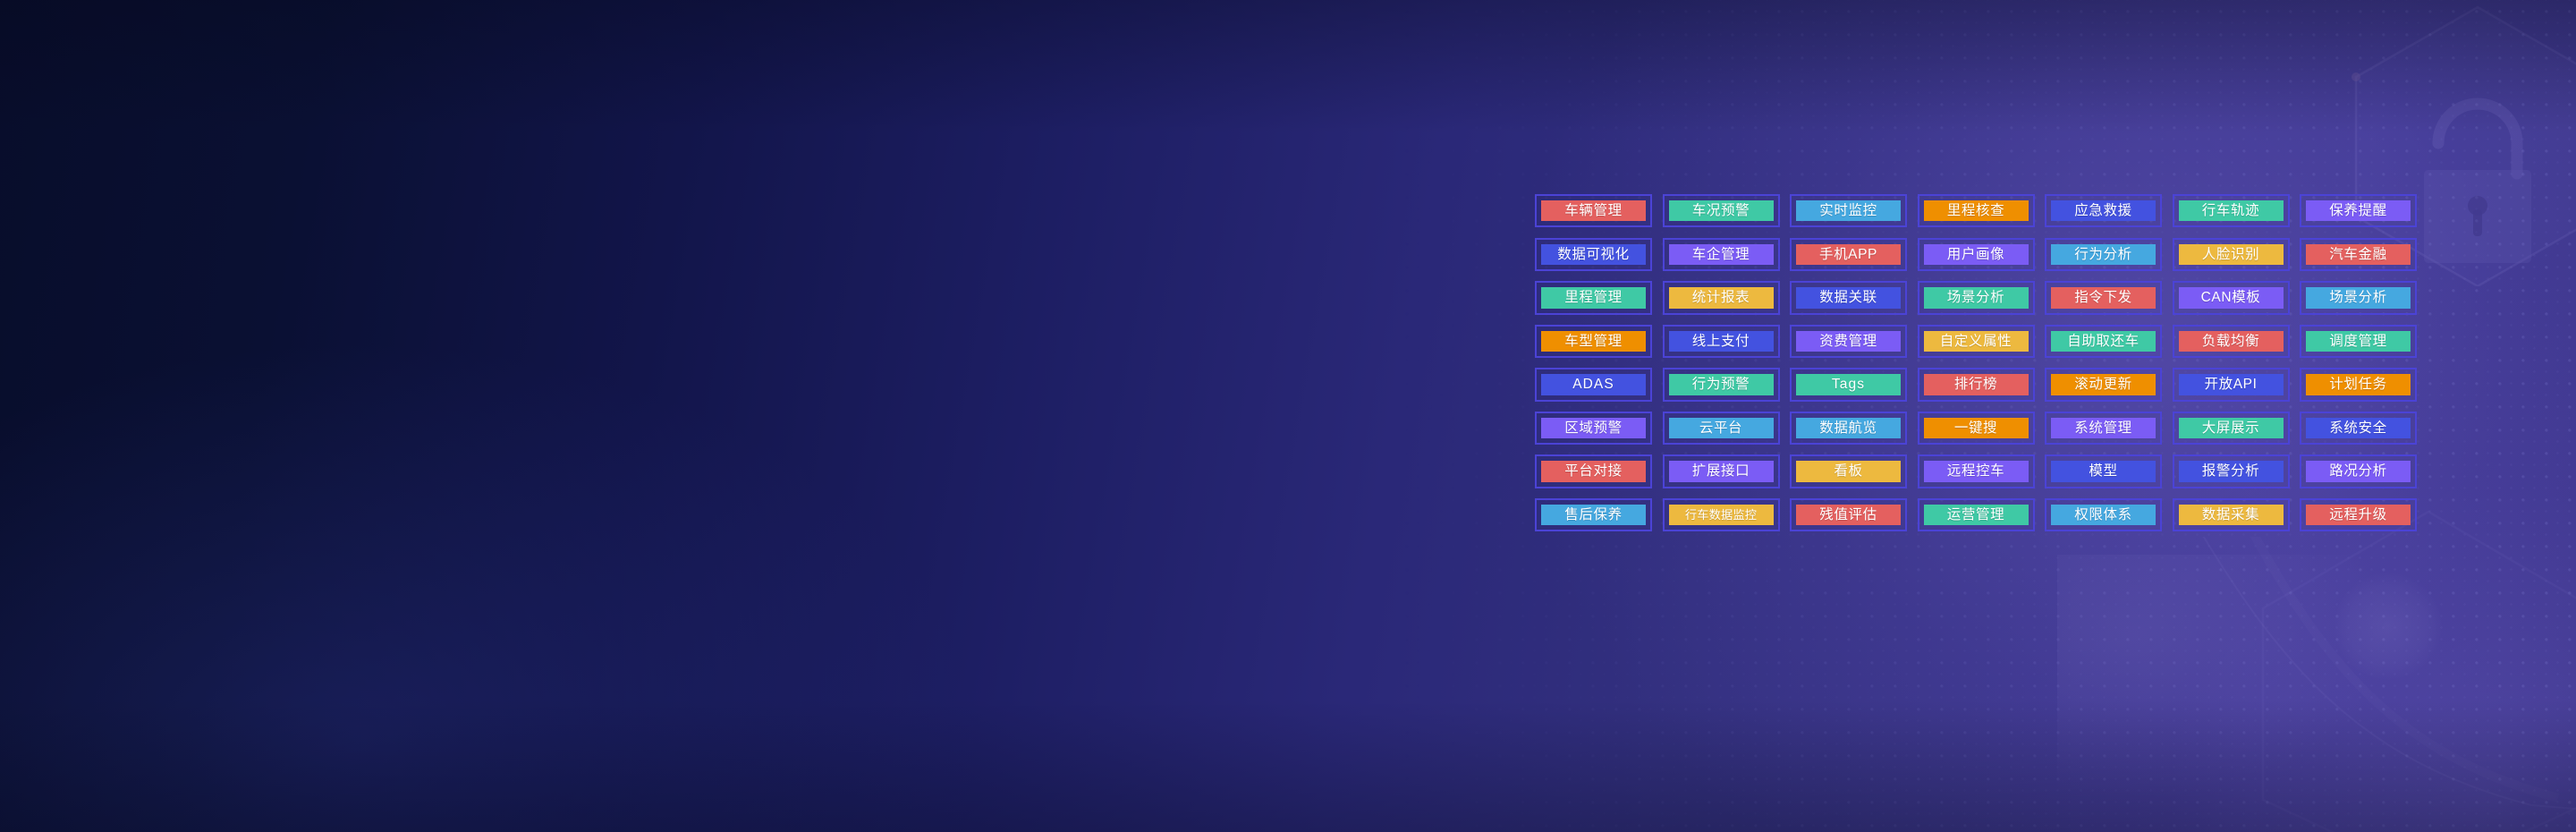 Image resolution: width=2576 pixels, height=832 pixels. I want to click on feature-tile: ADAS, so click(1593, 385).